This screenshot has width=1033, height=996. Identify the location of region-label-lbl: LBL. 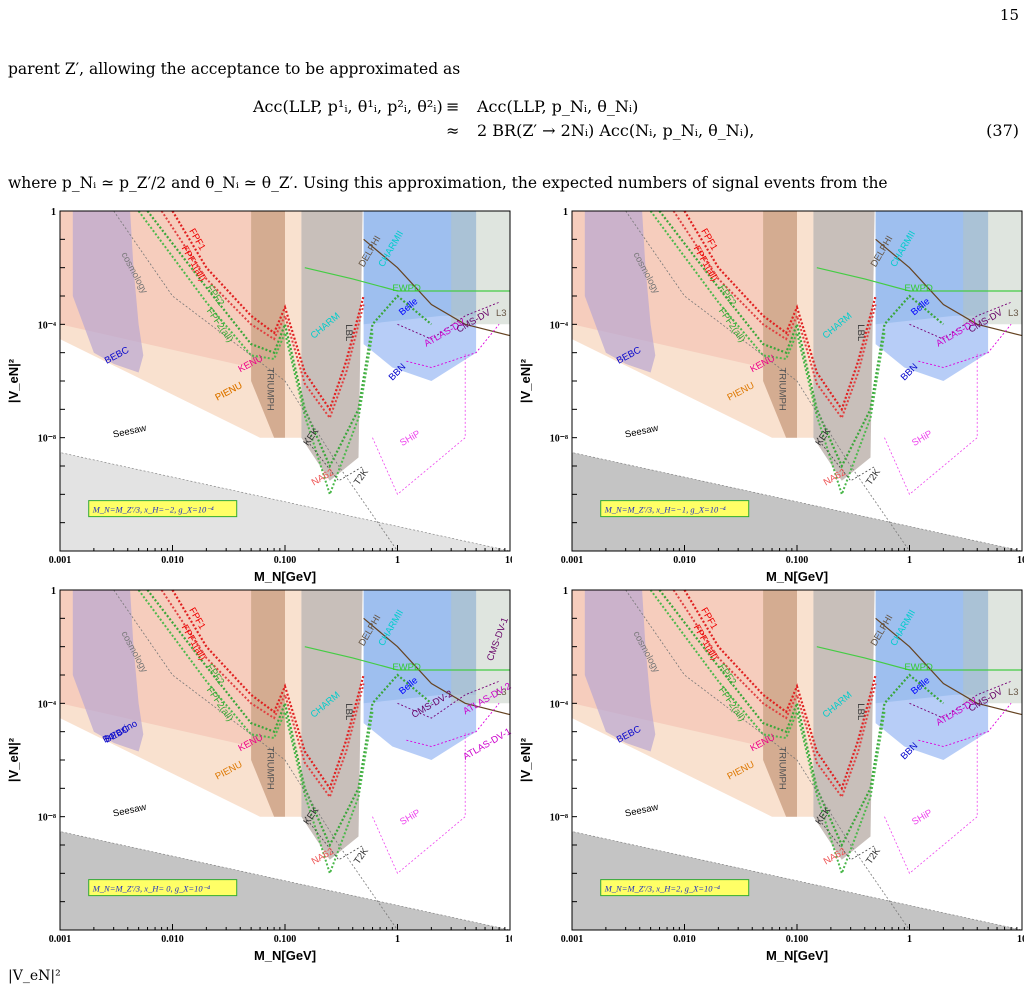
(348, 711).